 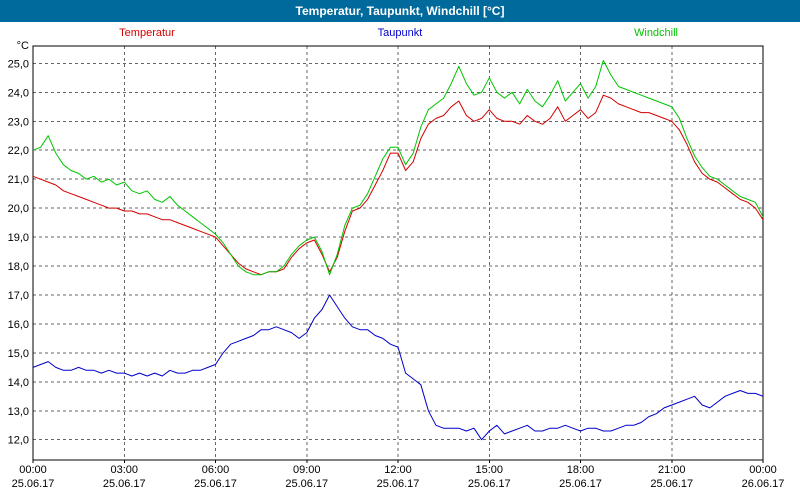 I want to click on x-tick-time: 21:00, so click(x=672, y=470).